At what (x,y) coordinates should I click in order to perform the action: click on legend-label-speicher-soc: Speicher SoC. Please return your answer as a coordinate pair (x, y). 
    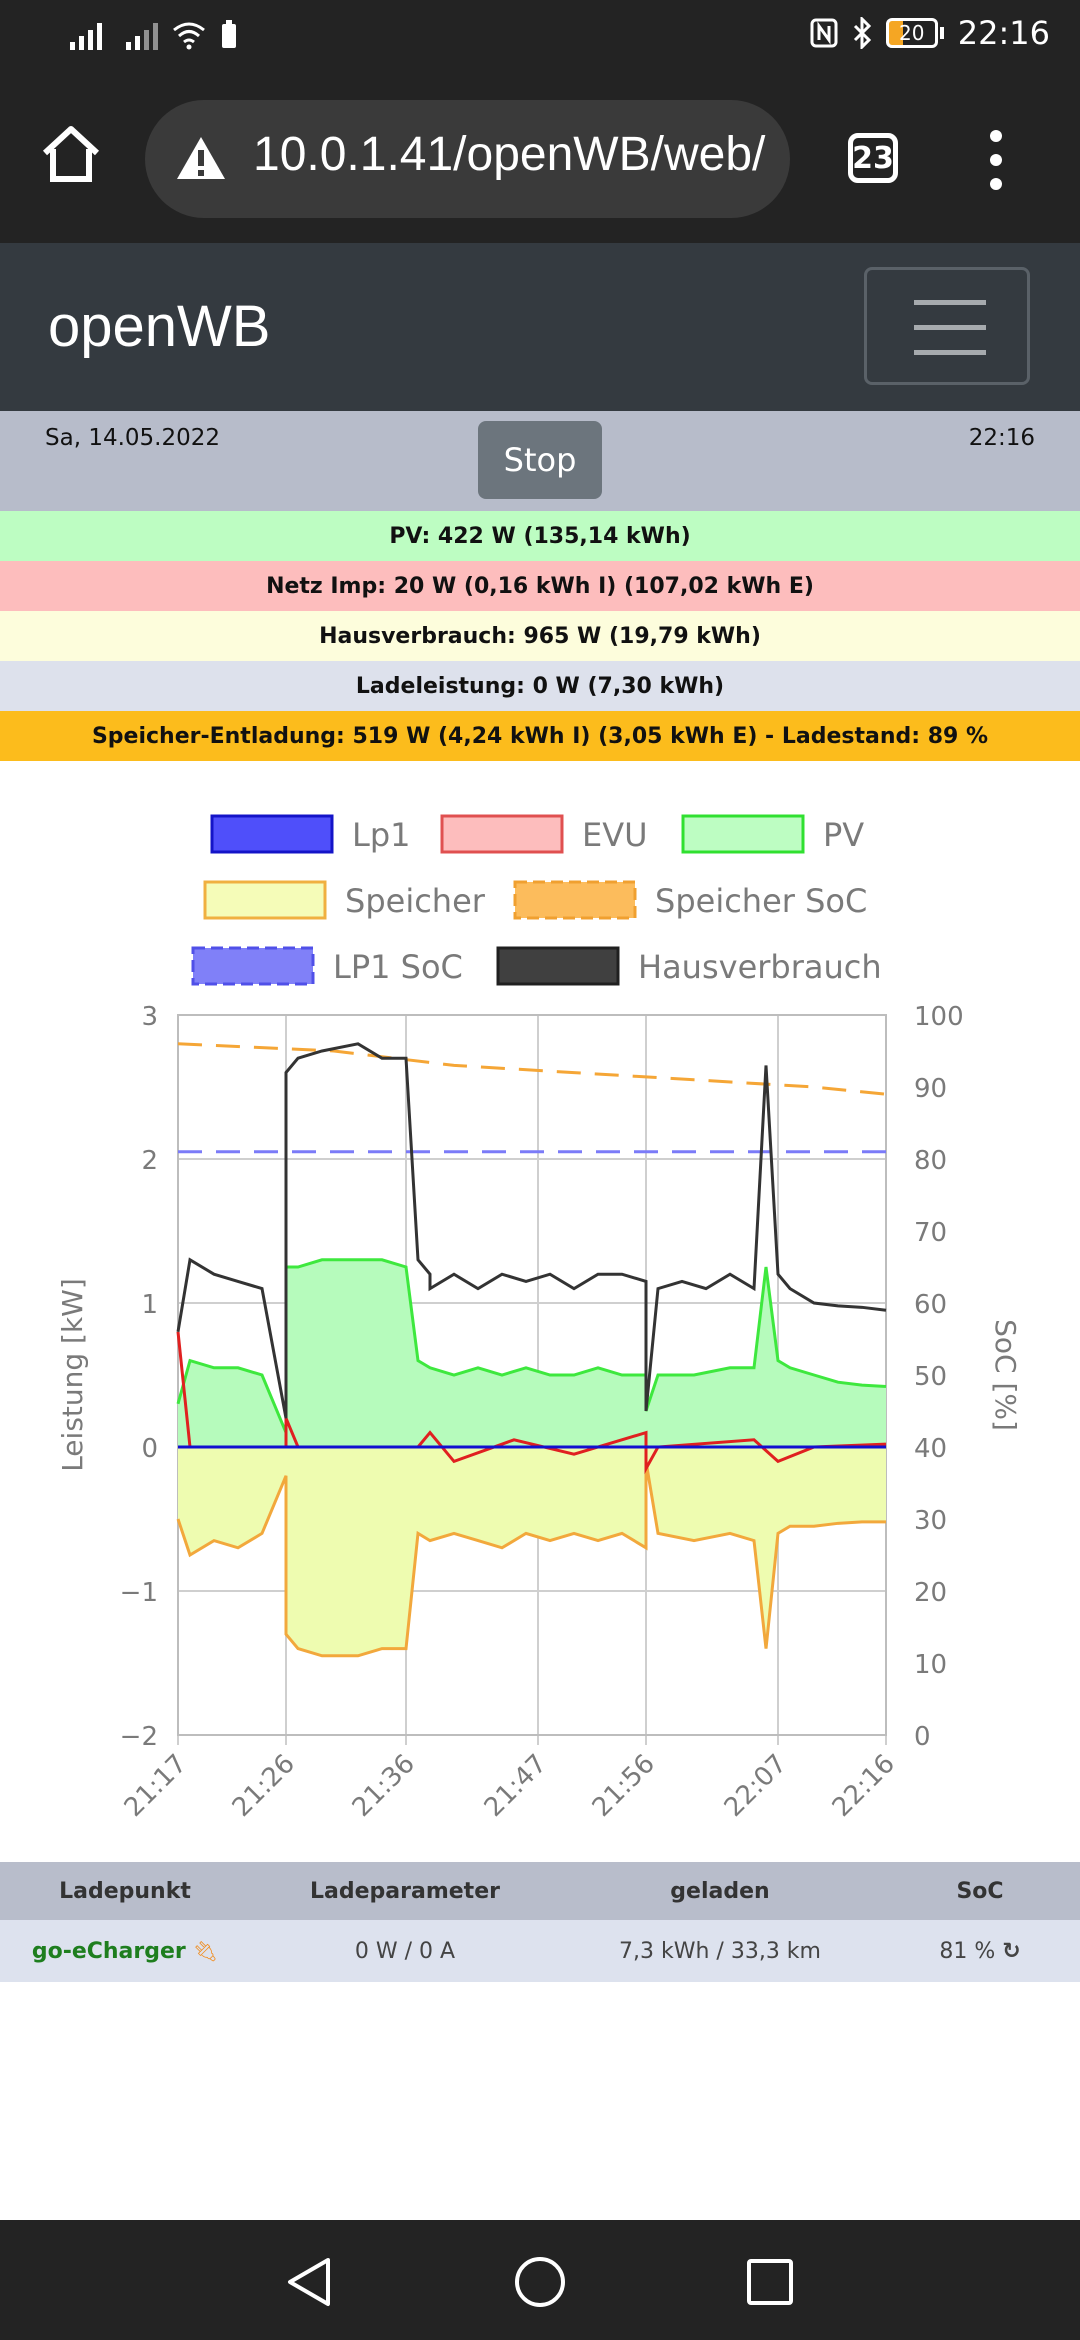
    Looking at the image, I should click on (761, 901).